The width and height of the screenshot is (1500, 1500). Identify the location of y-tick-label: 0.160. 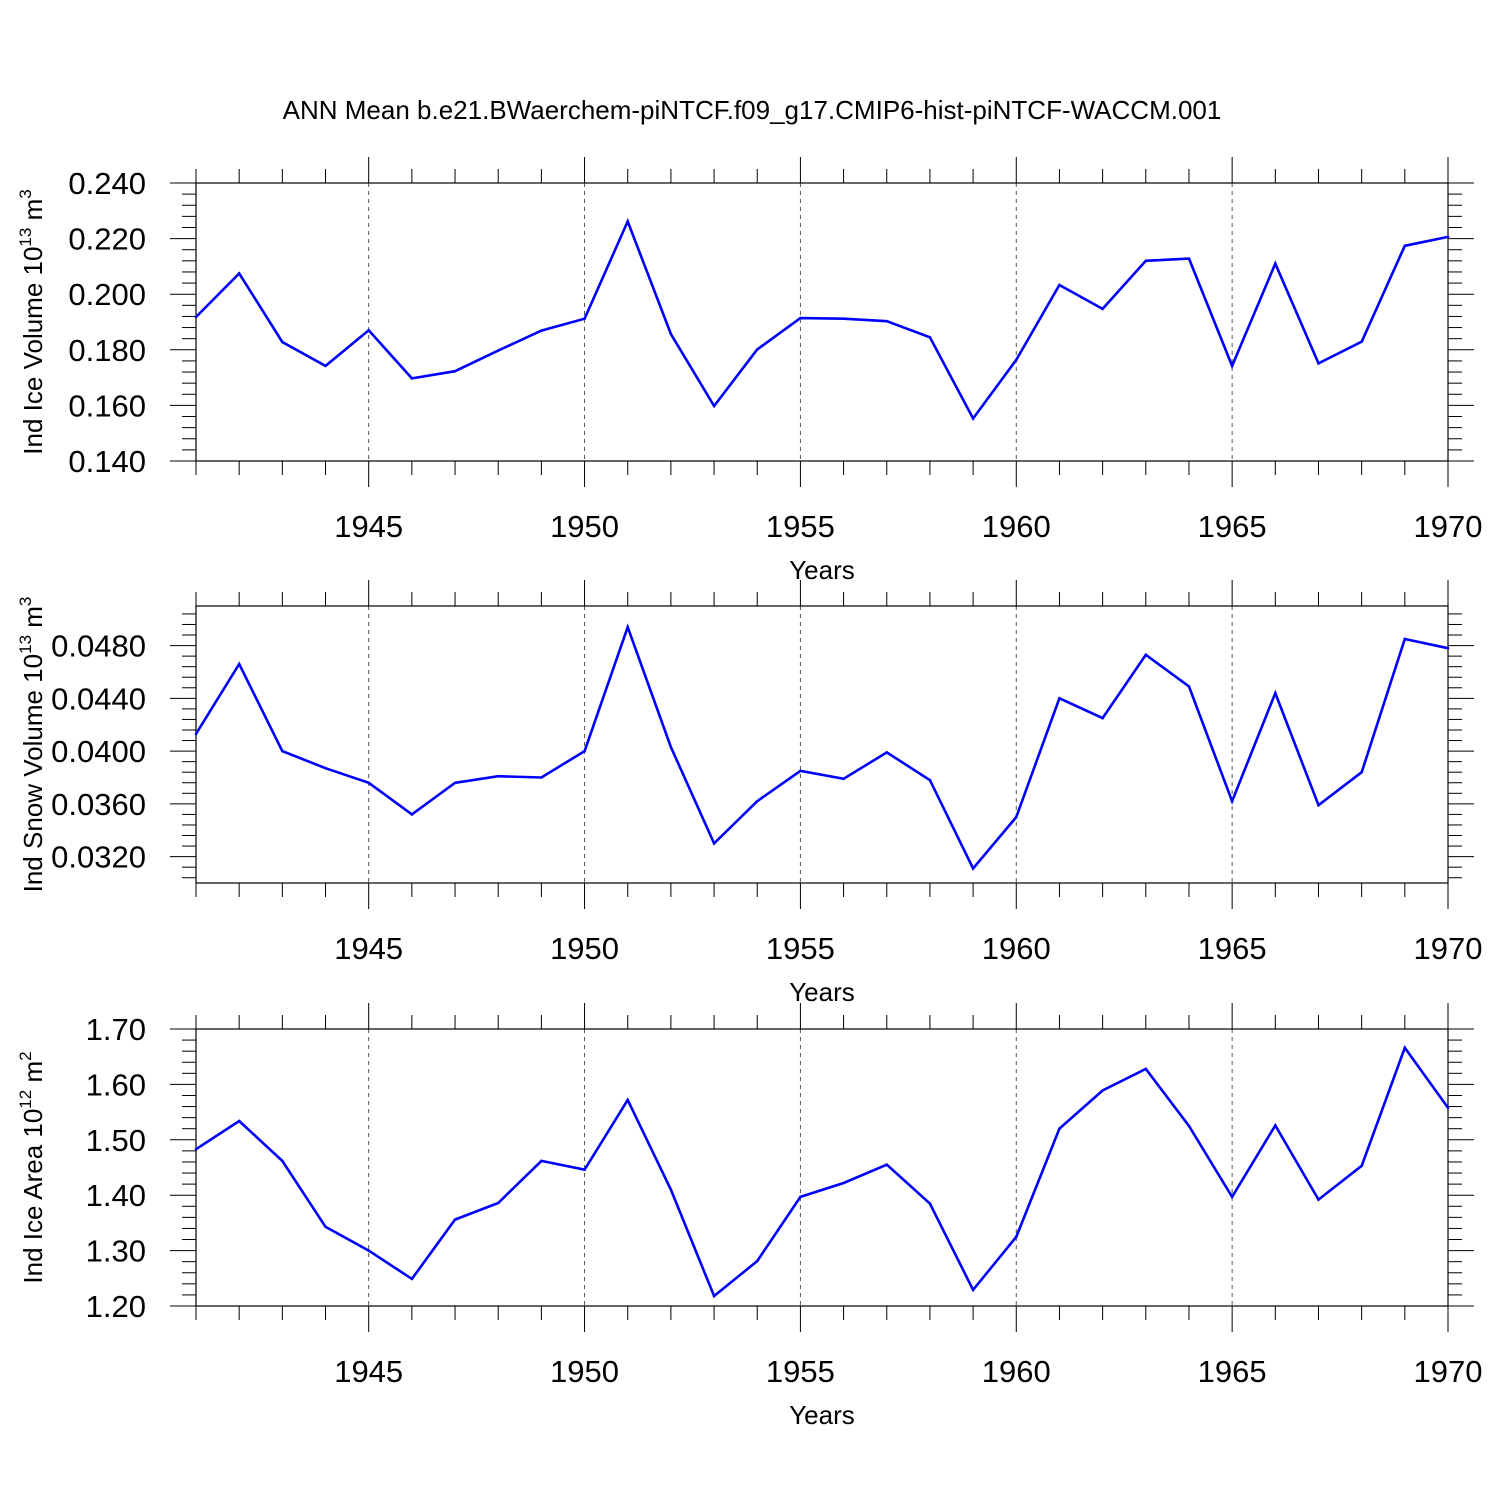
(107, 405).